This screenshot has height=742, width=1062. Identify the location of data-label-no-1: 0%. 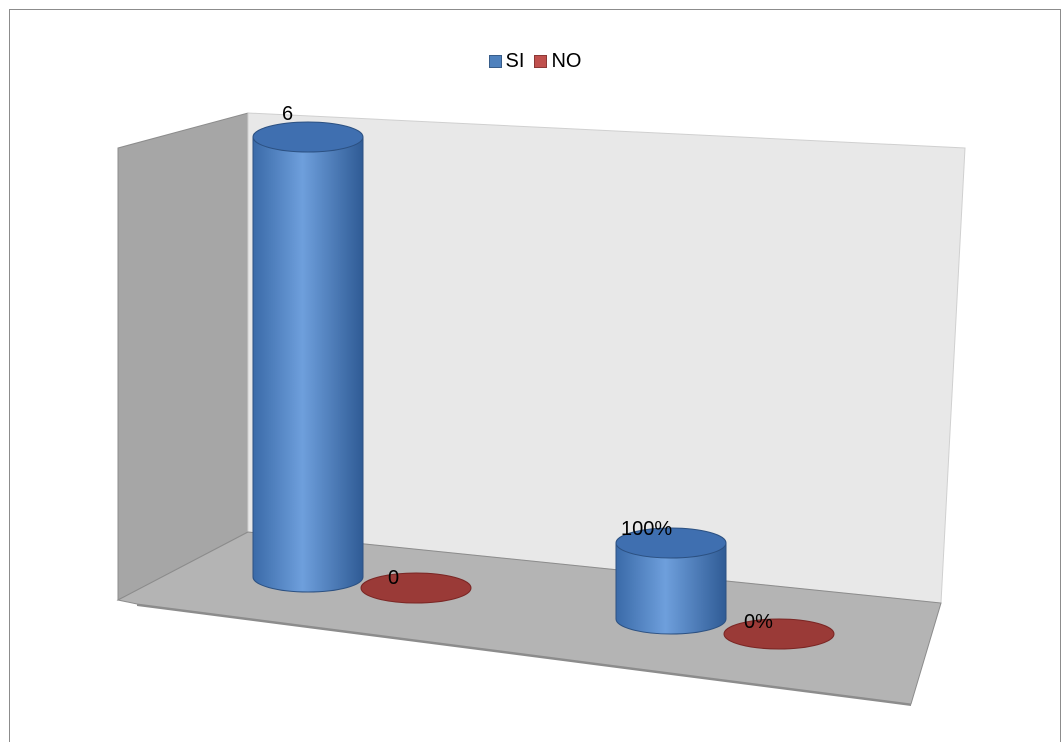
(758, 622).